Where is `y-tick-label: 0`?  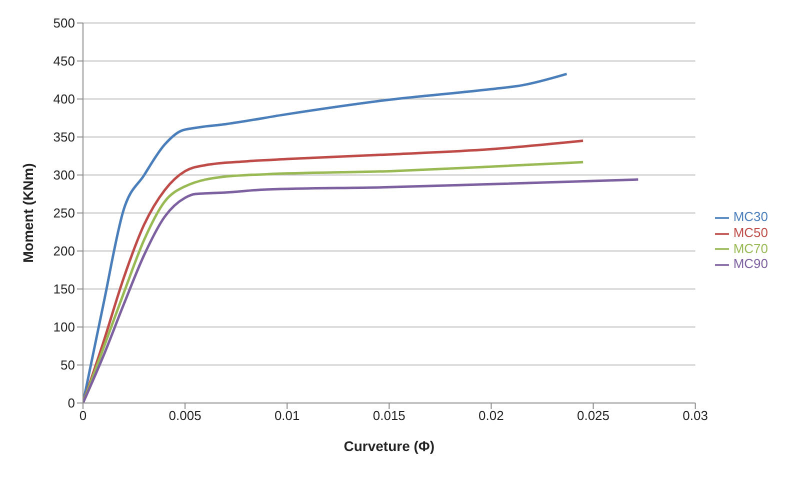 y-tick-label: 0 is located at coordinates (71, 403).